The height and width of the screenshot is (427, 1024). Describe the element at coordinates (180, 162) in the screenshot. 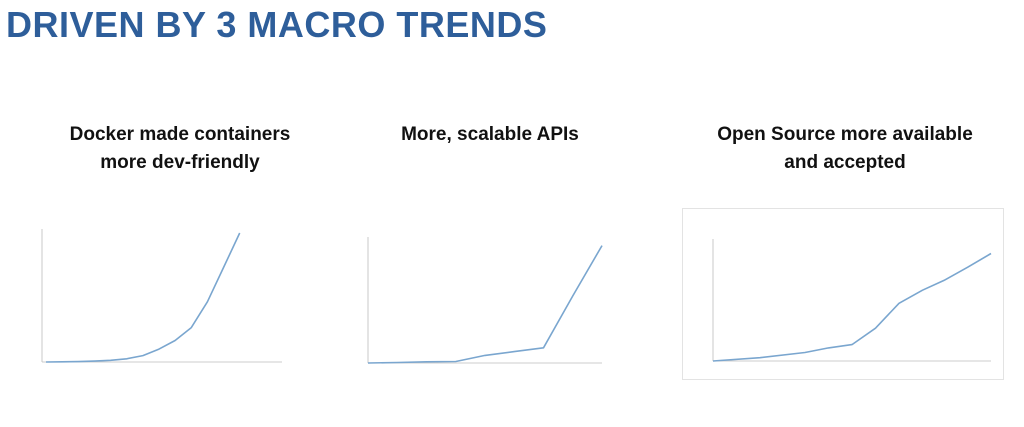

I see `heading-line-2: more dev-friendly` at that location.